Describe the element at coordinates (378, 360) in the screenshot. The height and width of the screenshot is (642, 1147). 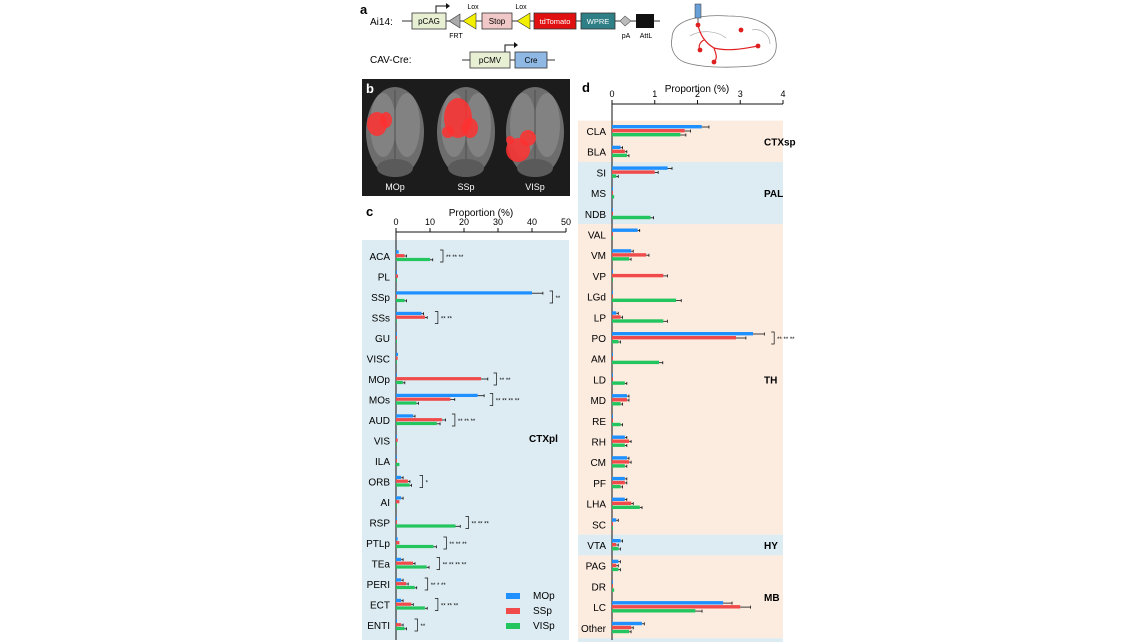
I see `category-label: VISC` at that location.